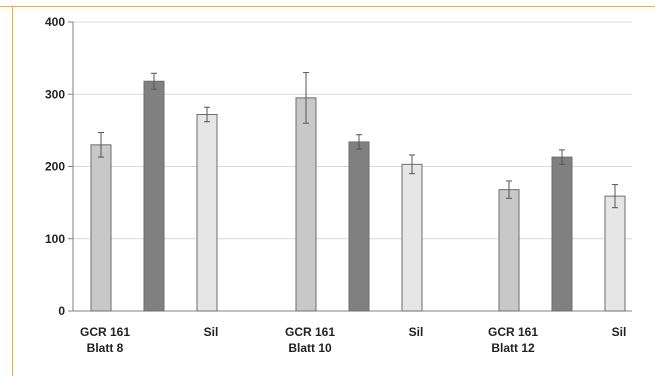 The height and width of the screenshot is (376, 655). Describe the element at coordinates (513, 348) in the screenshot. I see `x-category-label: Blatt 12` at that location.